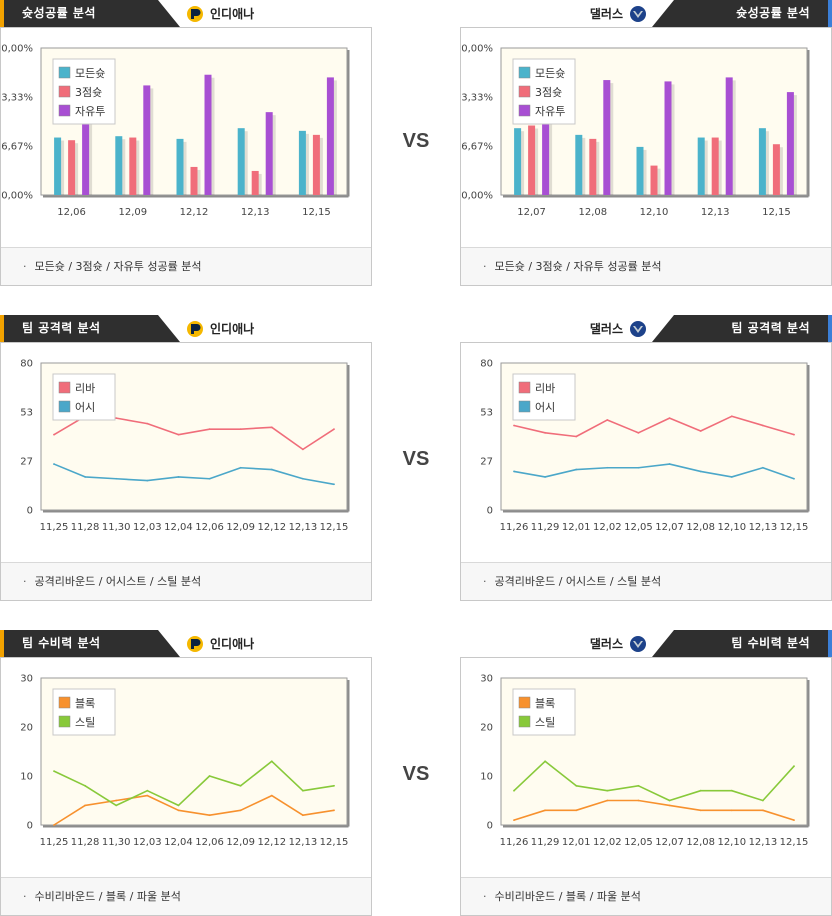  Describe the element at coordinates (572, 582) in the screenshot. I see `footer-caption: 공격리바운드 / 어시스트 / 스틸 분석` at that location.